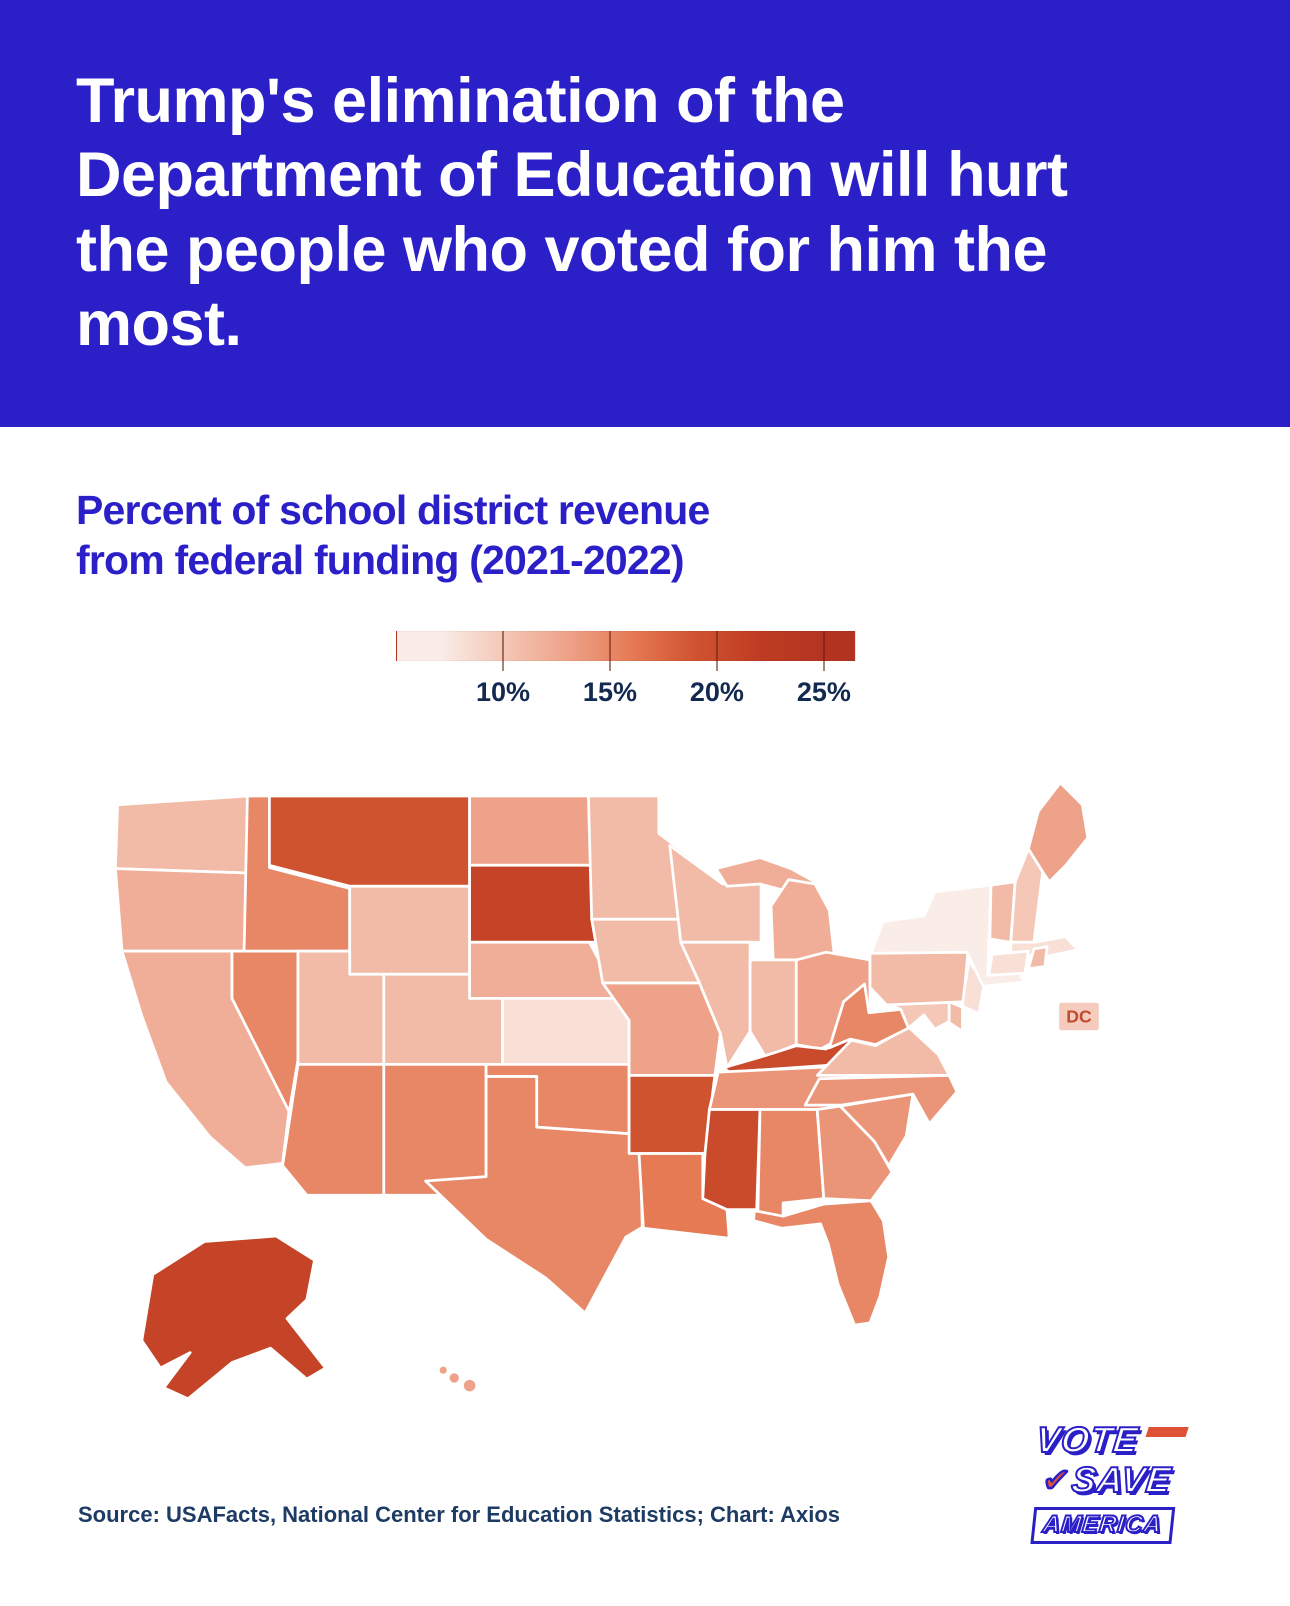 Image resolution: width=1290 pixels, height=1606 pixels. I want to click on vsa-logo: VOTE ✔ SAVE AMERICA, so click(1106, 1481).